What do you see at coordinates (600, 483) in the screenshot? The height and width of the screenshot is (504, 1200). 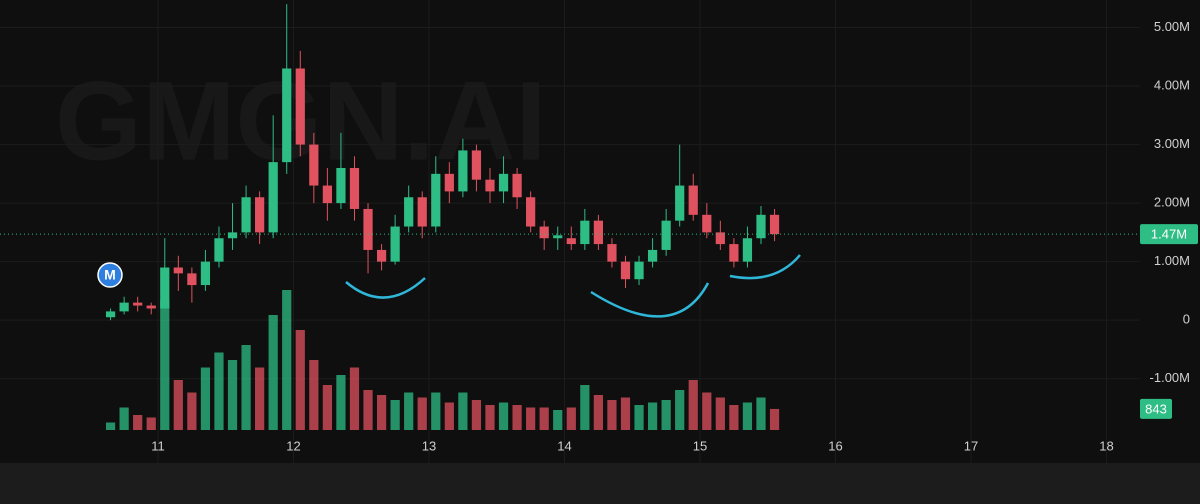 I see `bottom-bar` at bounding box center [600, 483].